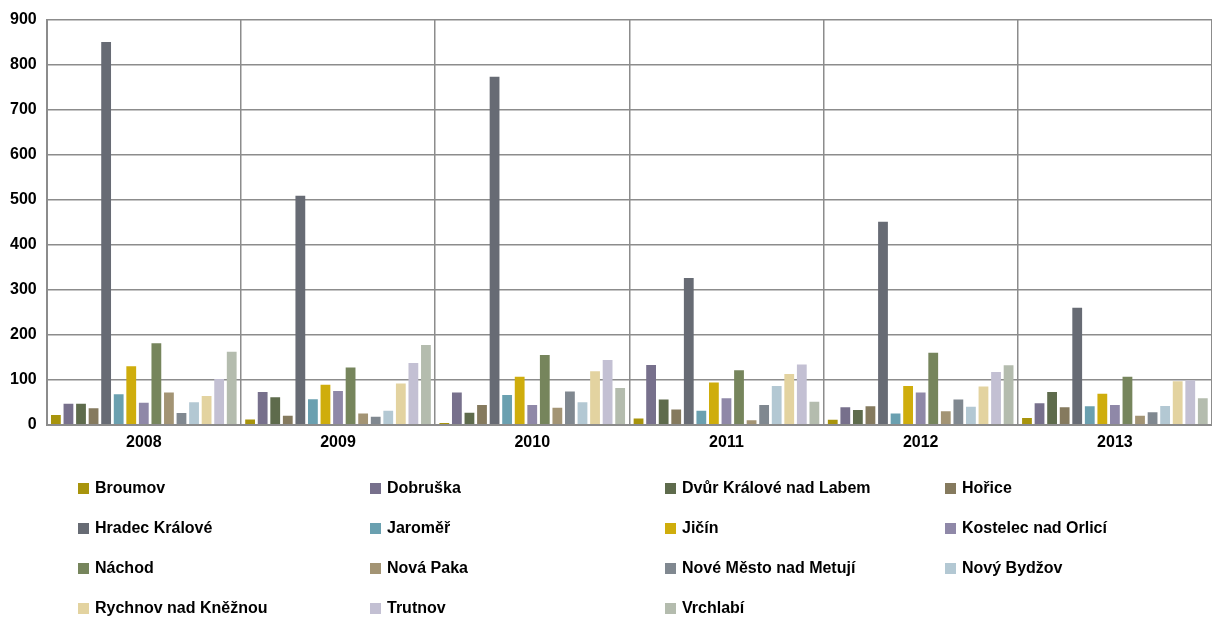  What do you see at coordinates (144, 441) in the screenshot?
I see `x-tick-label: 2008` at bounding box center [144, 441].